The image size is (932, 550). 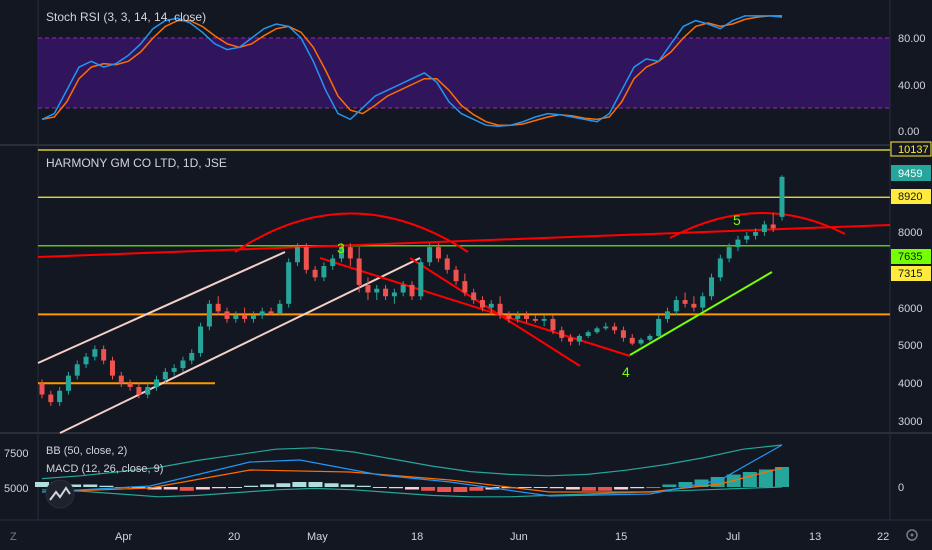 I want to click on macd-signal-line, so click(x=412, y=480).